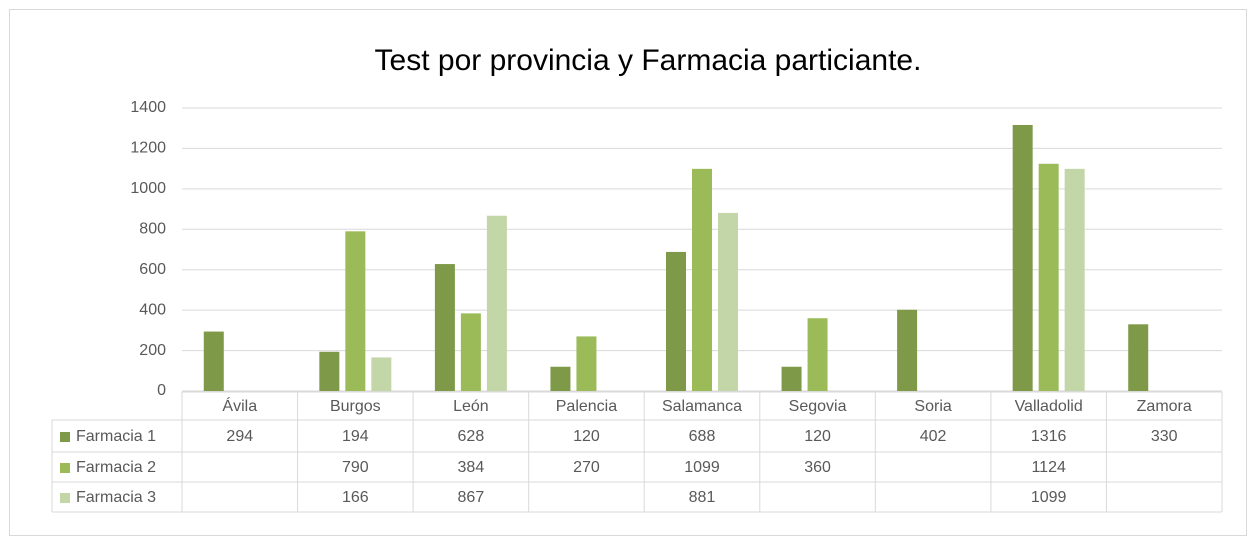 This screenshot has width=1256, height=536. What do you see at coordinates (471, 497) in the screenshot?
I see `table-value: 867` at bounding box center [471, 497].